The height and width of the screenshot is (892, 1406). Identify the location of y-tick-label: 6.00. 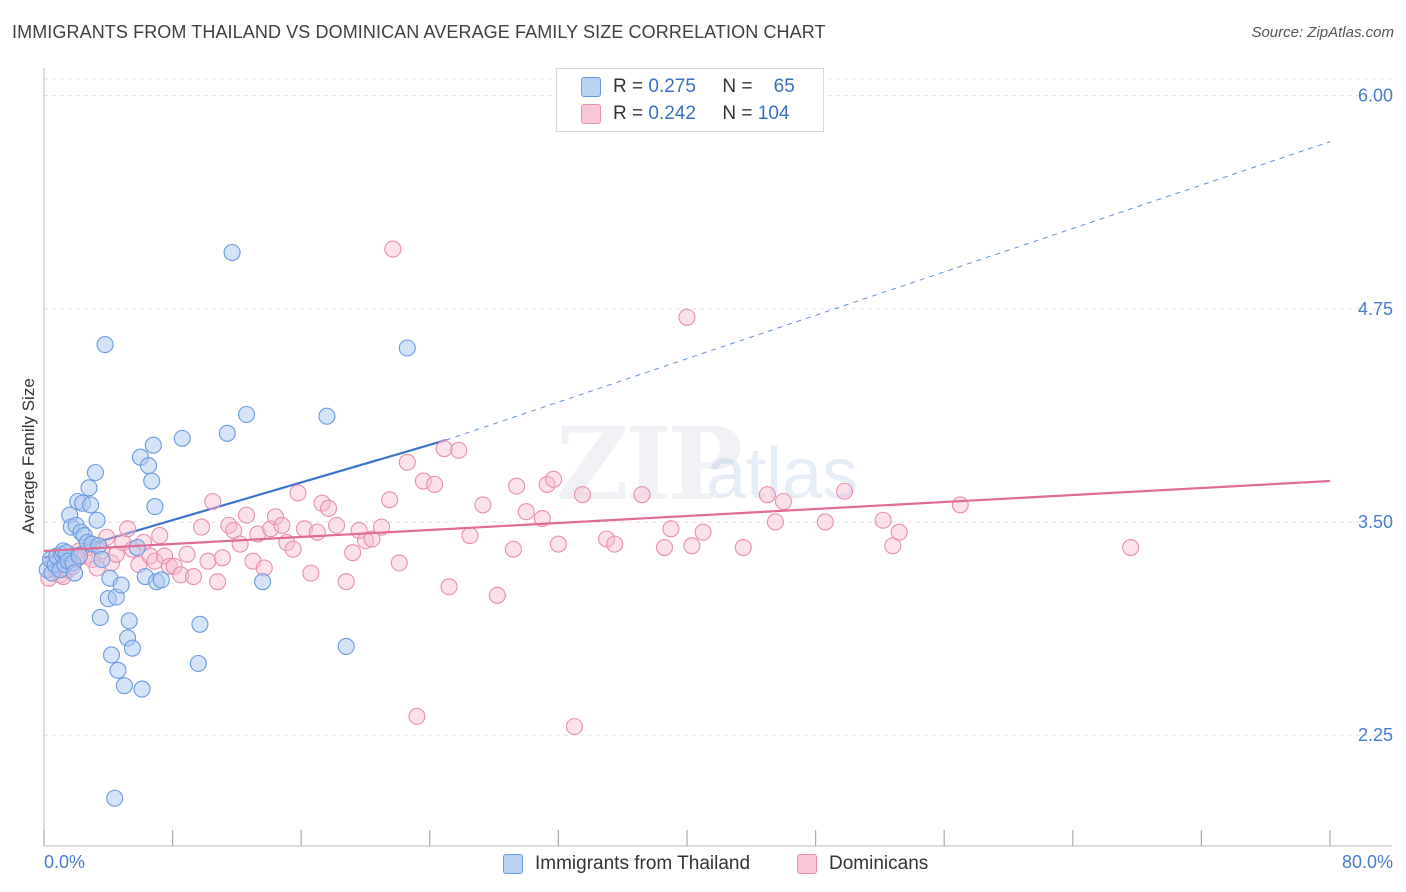
(1375, 96).